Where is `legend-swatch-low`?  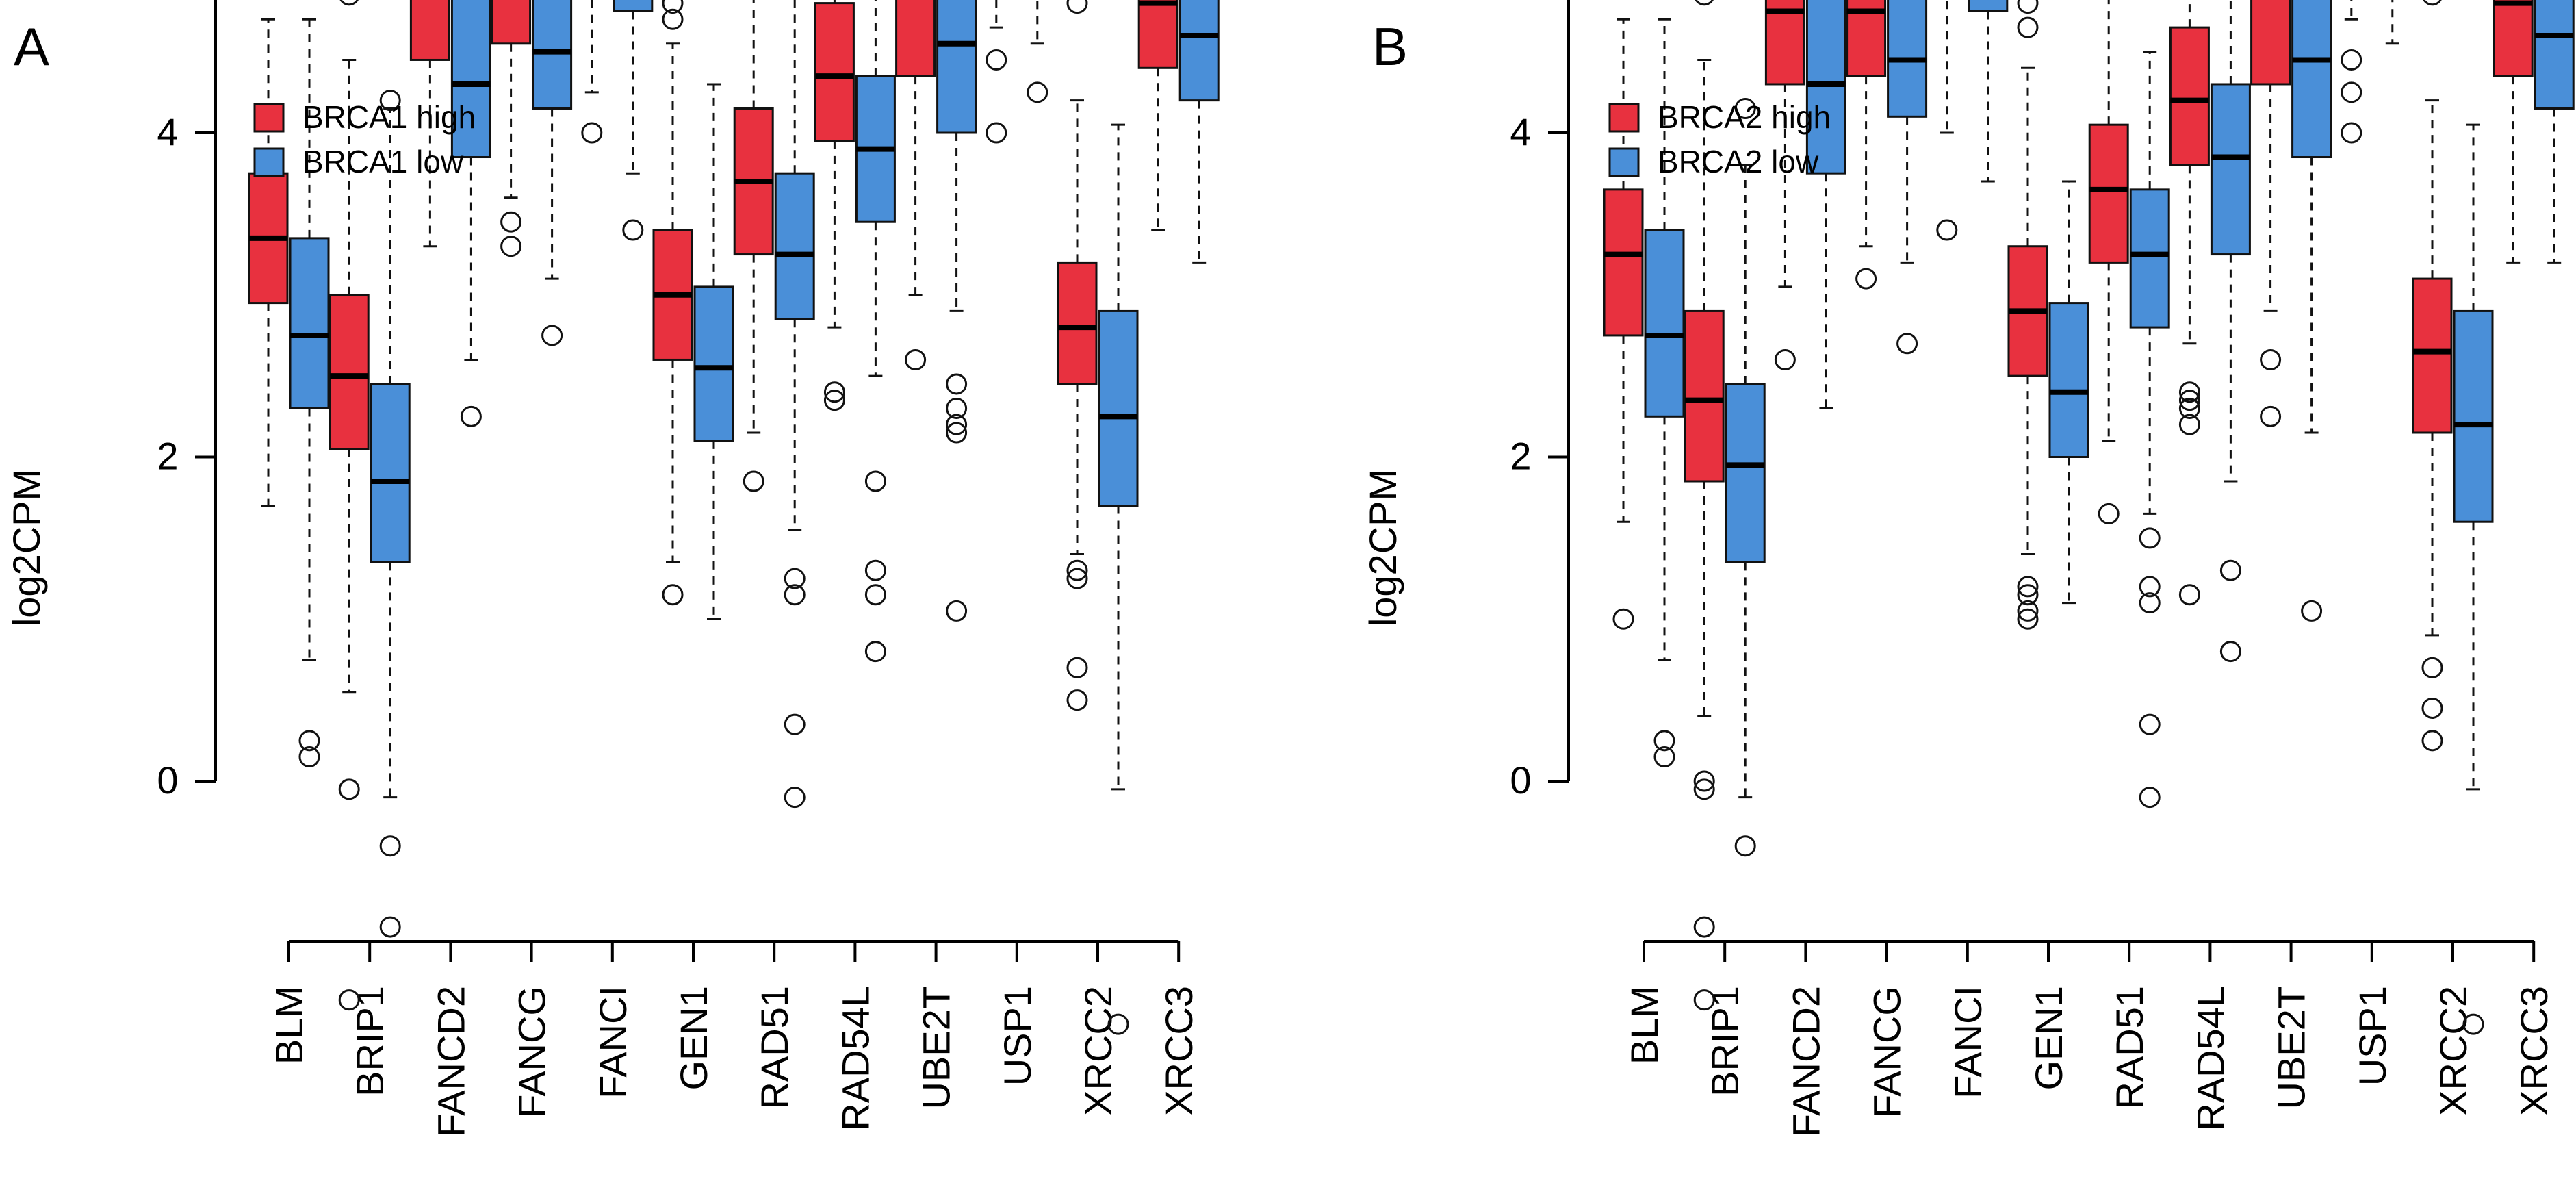 legend-swatch-low is located at coordinates (269, 162).